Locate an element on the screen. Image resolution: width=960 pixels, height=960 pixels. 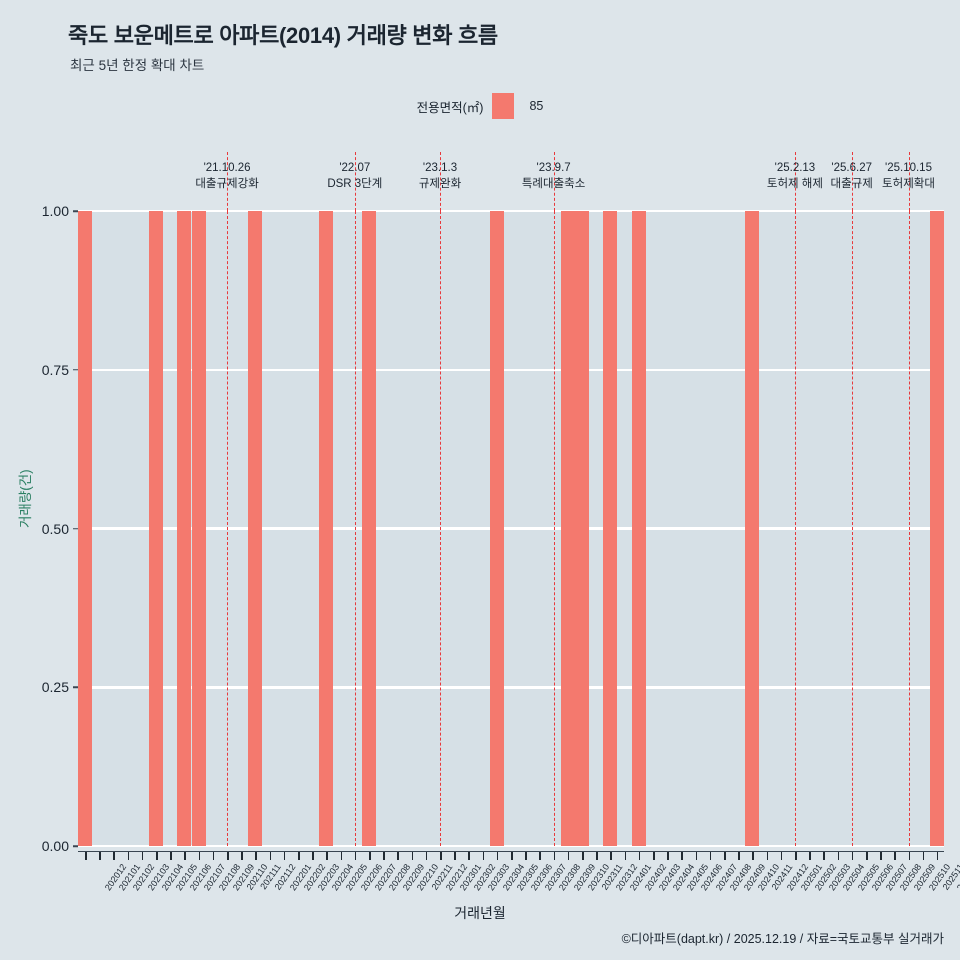
annotation-date: '25.6.27 is located at coordinates (852, 168).